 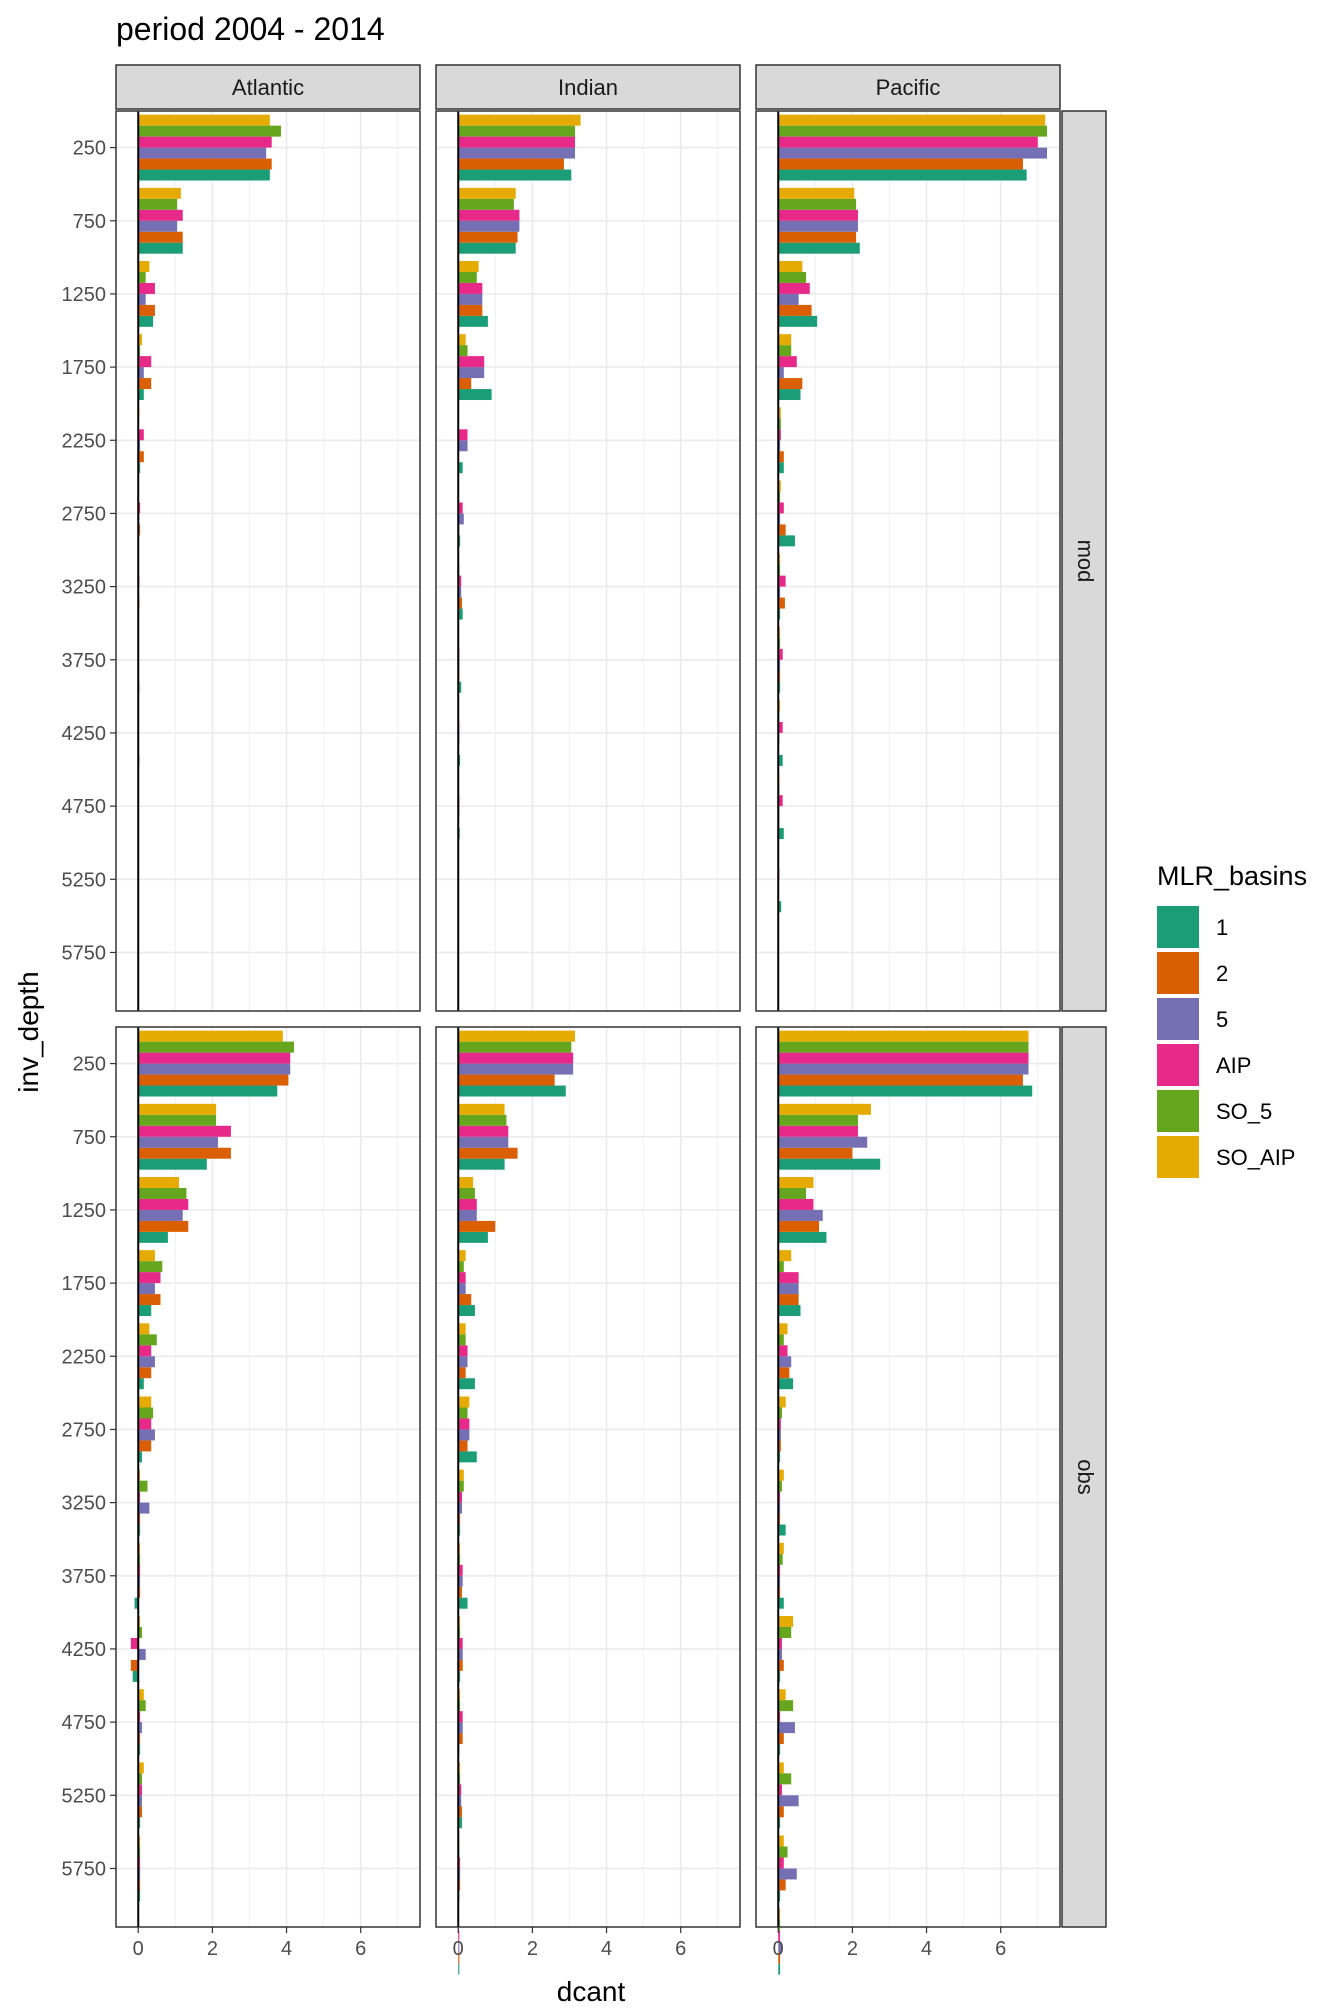 What do you see at coordinates (140, 340) in the screenshot?
I see `bar-atlantic-mod-depth-1750-series-so_aip` at bounding box center [140, 340].